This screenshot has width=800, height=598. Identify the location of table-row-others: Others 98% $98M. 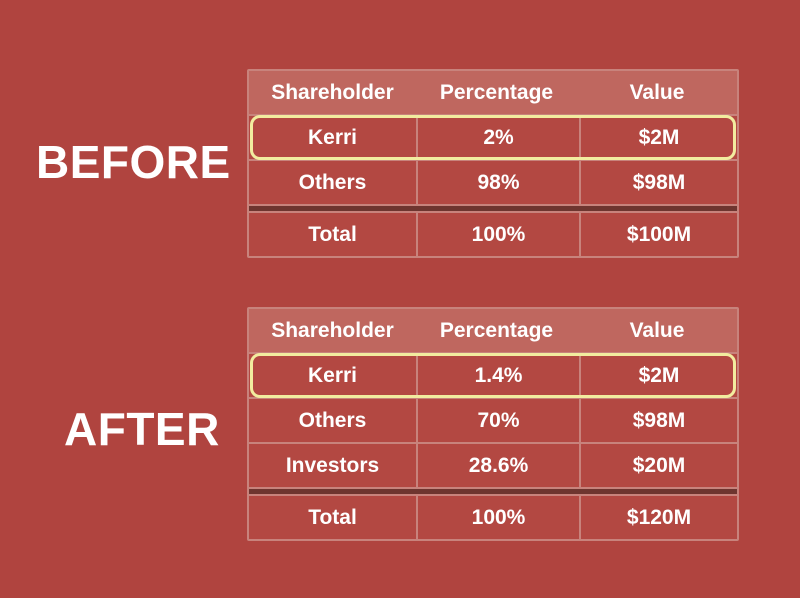
(493, 182).